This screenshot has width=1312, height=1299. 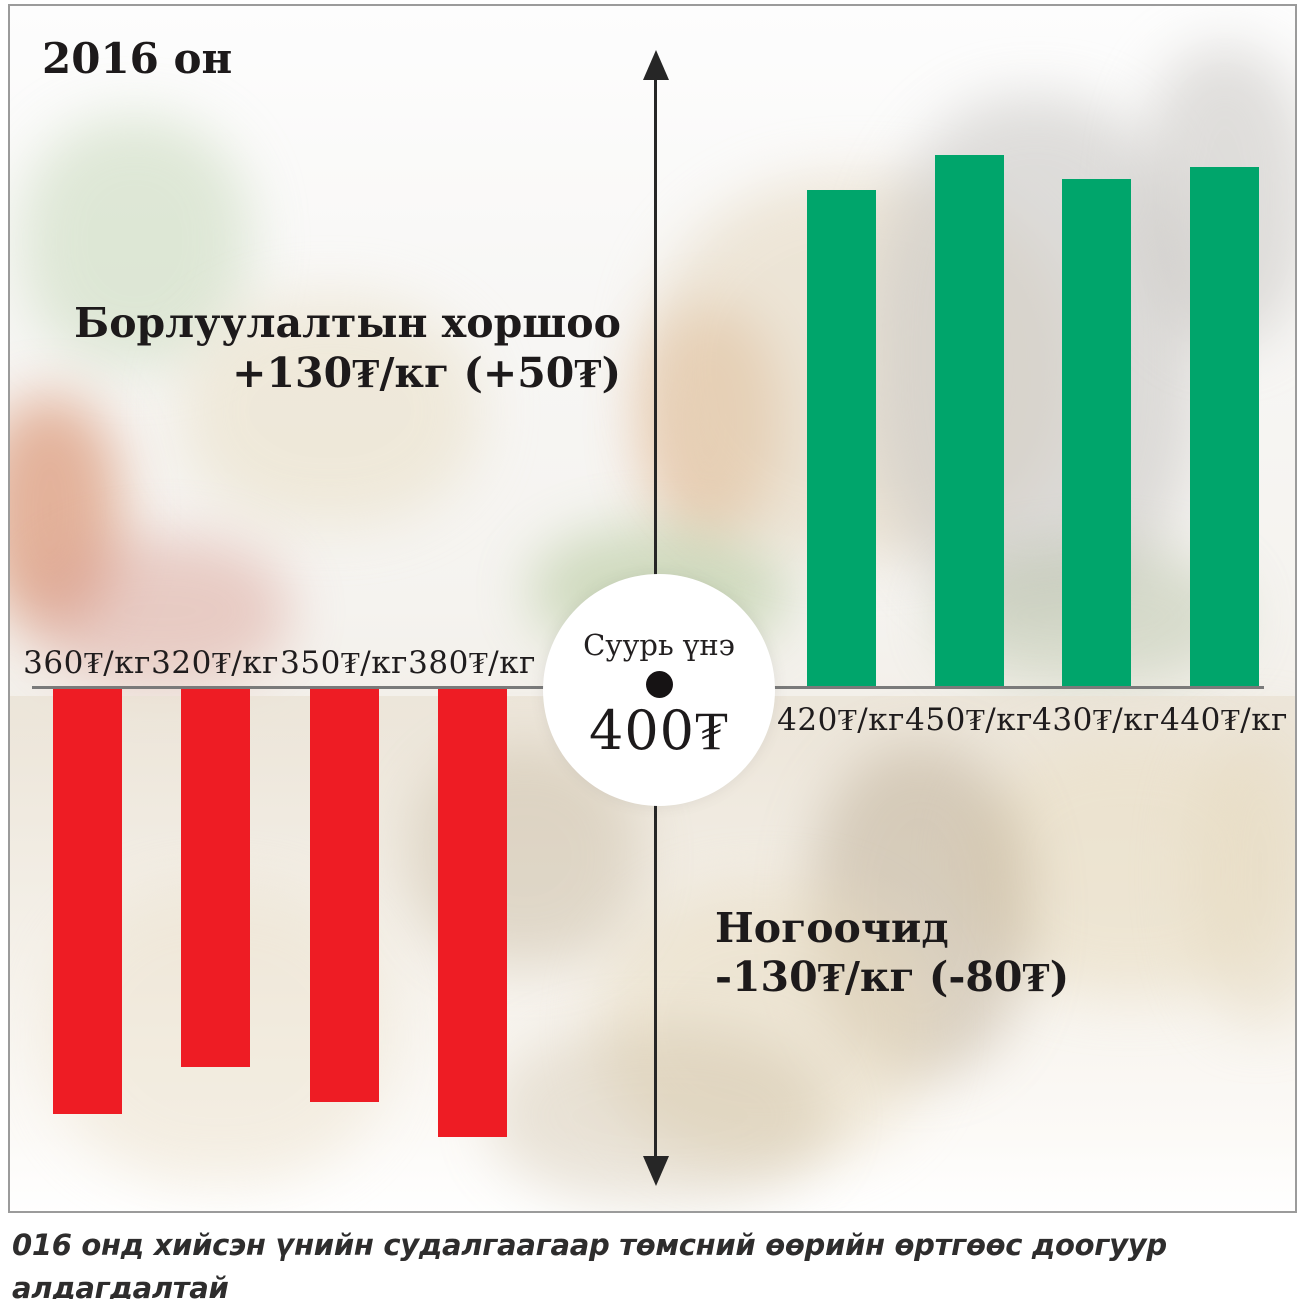 I want to click on bar-value-label: 350₮/кг, so click(x=344, y=663).